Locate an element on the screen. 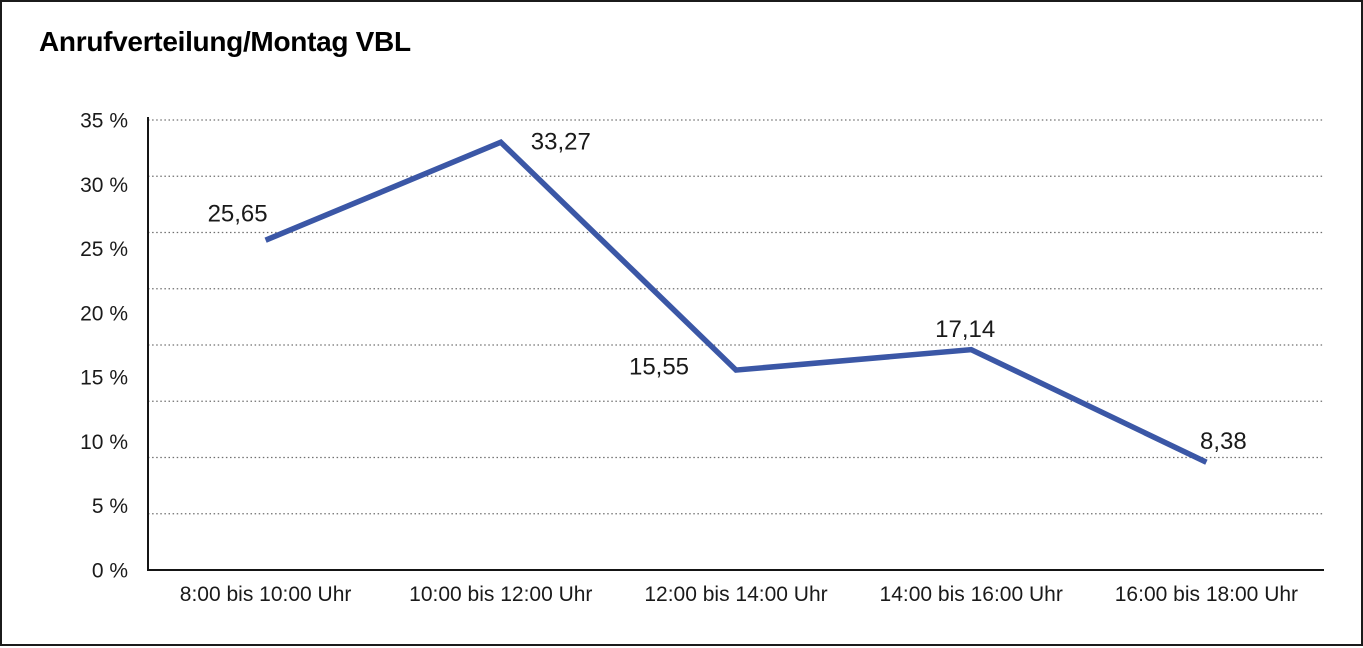  data-label: 17,14 is located at coordinates (965, 329).